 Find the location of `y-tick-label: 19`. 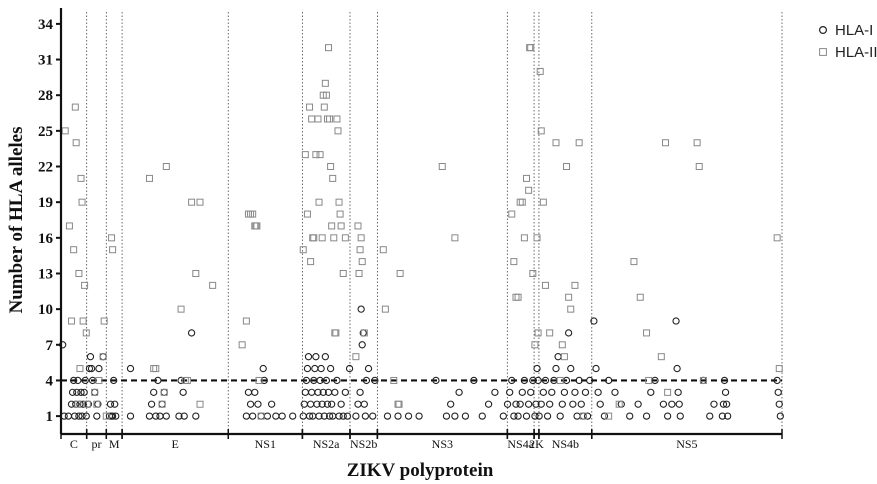

y-tick-label: 19 is located at coordinates (45, 203).